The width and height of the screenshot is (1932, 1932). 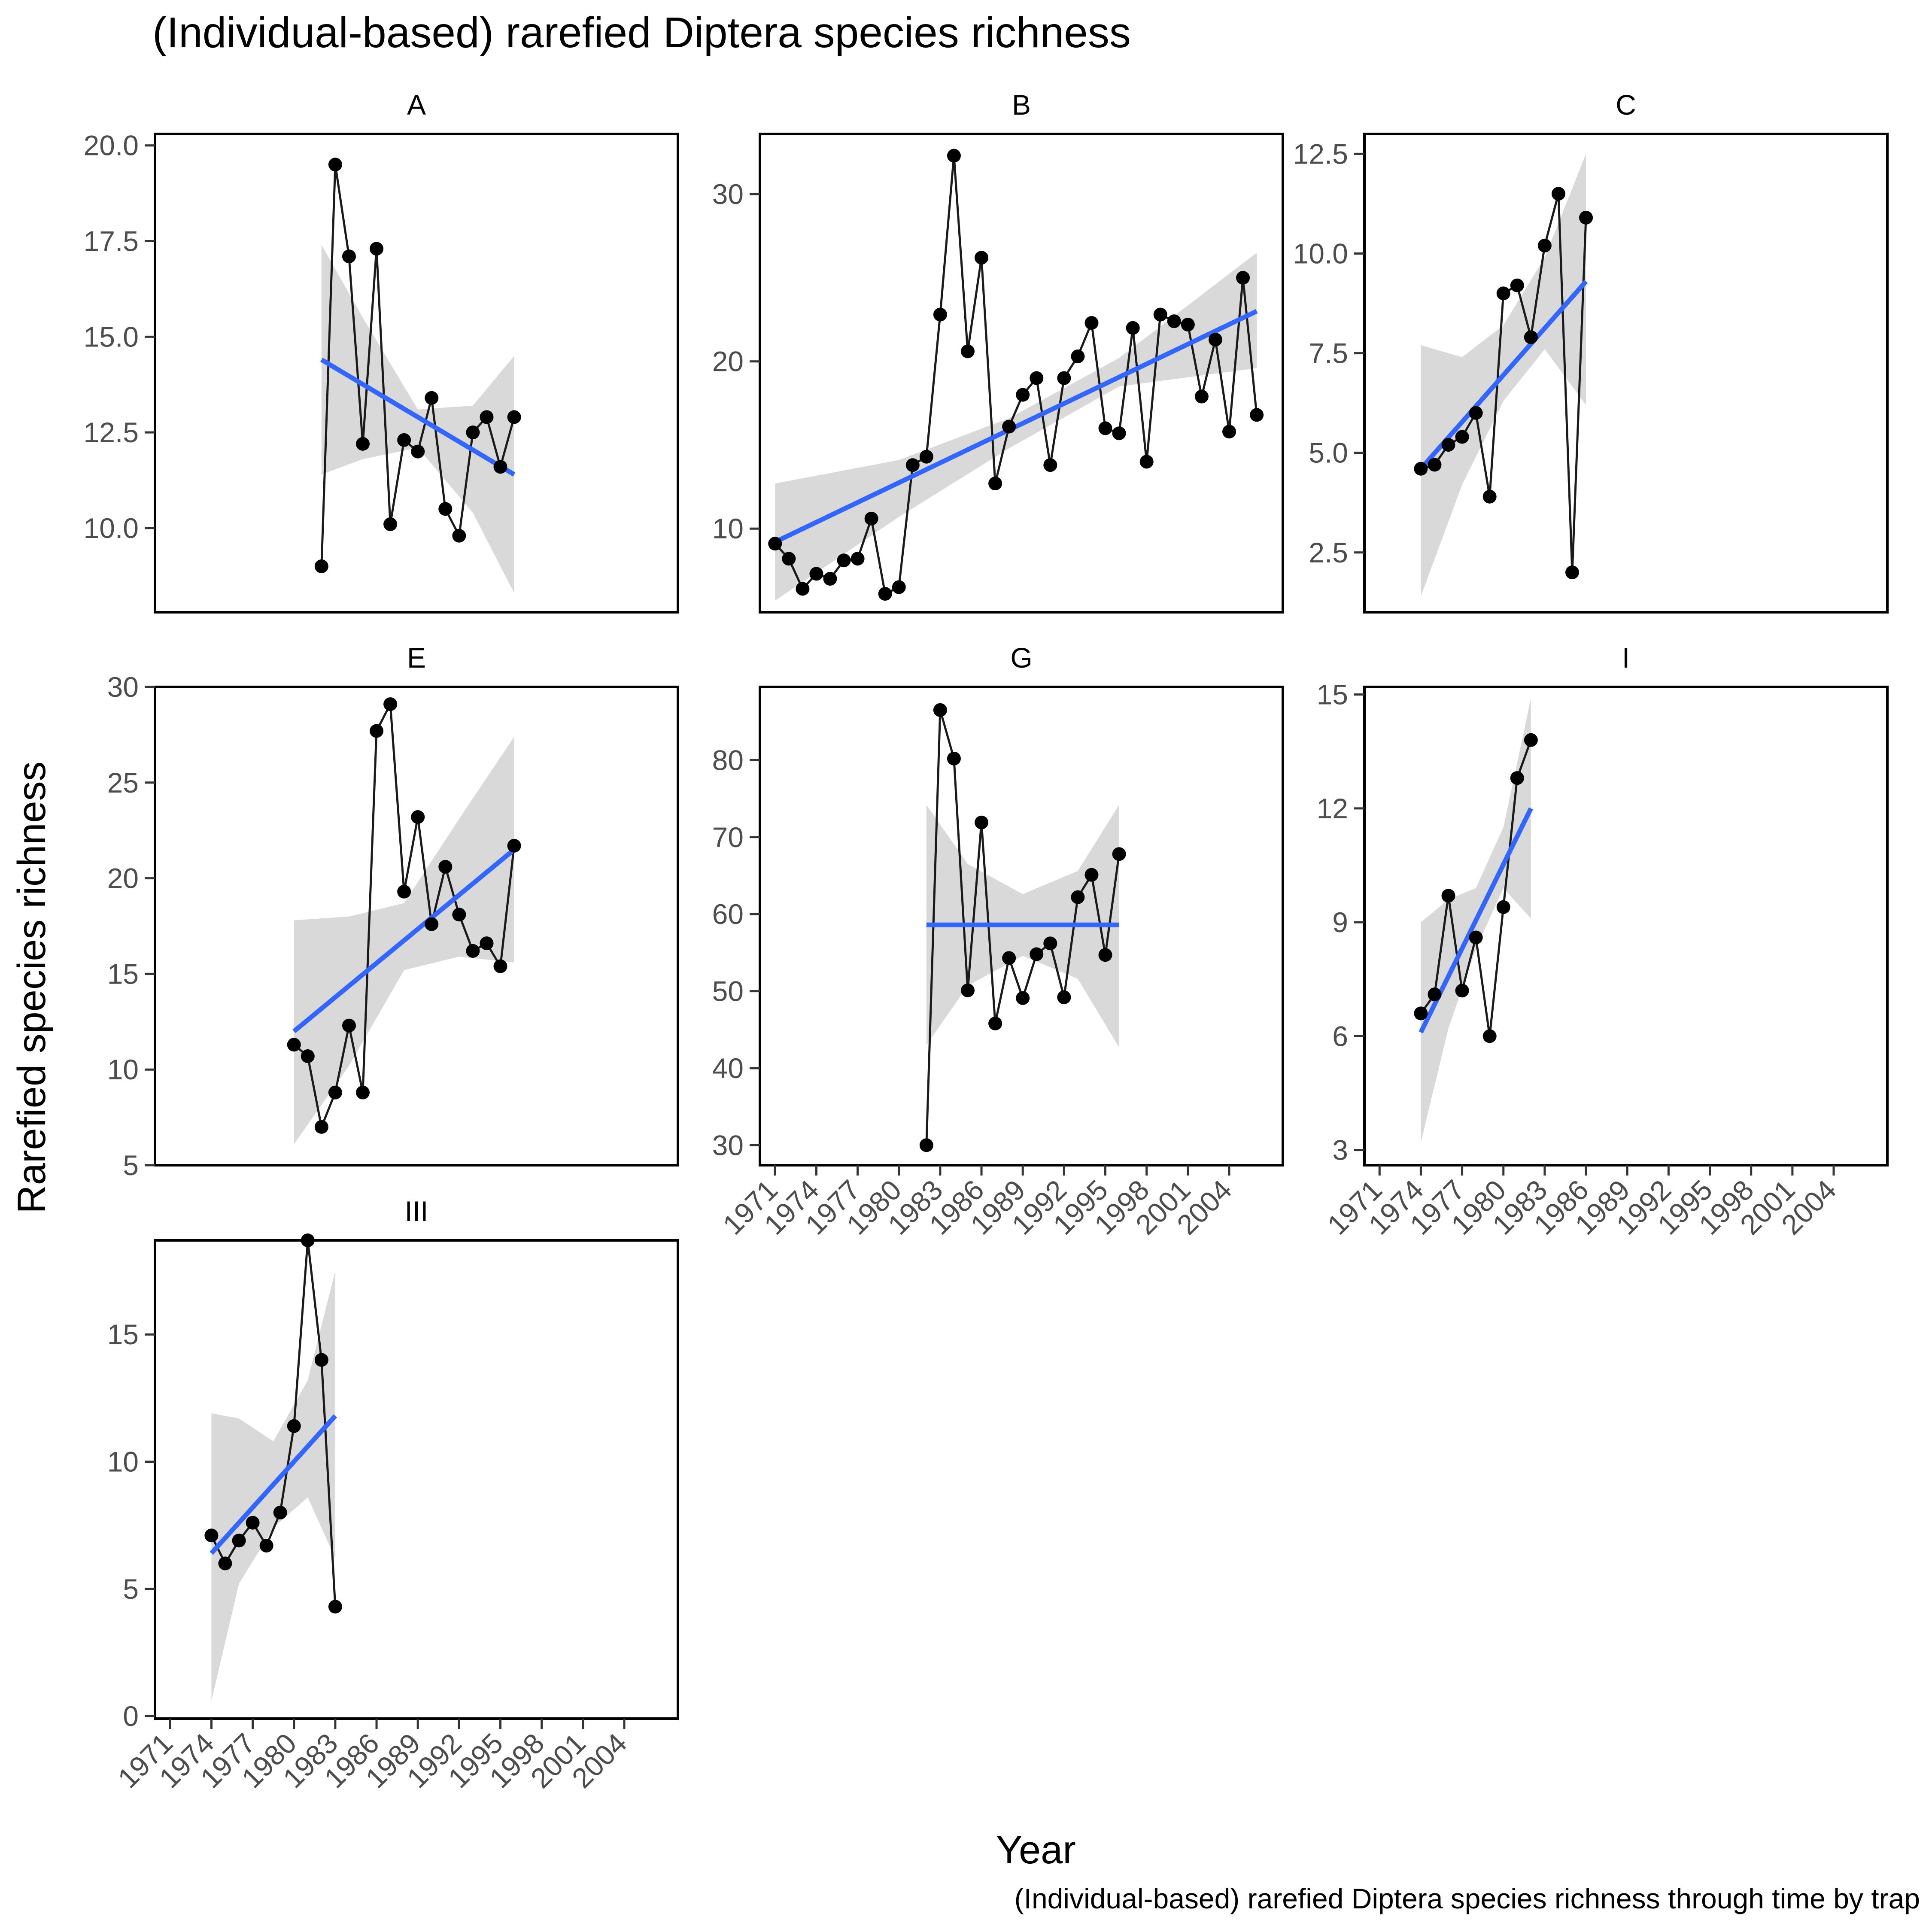 I want to click on x-axis-title: Year, so click(x=1036, y=1850).